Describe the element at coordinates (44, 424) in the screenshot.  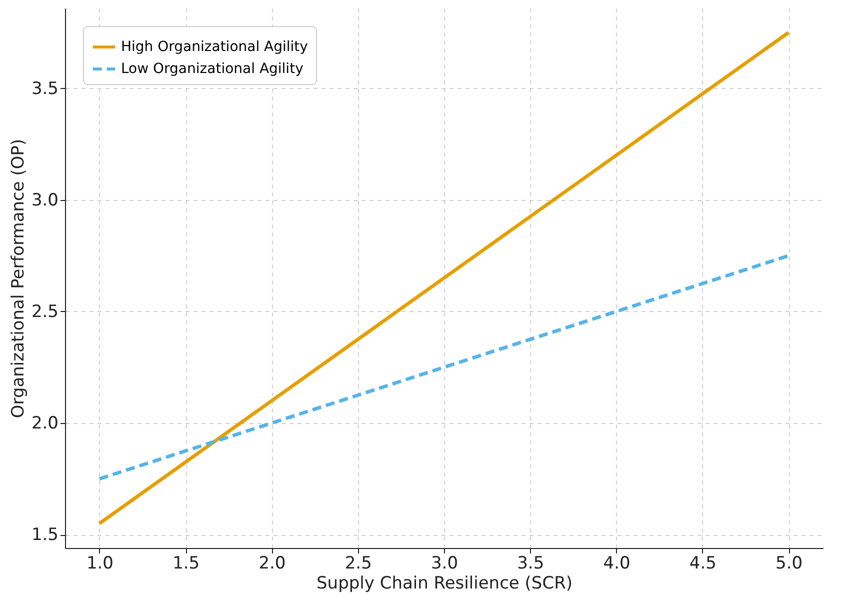
I see `y-tick-label: 2.0` at that location.